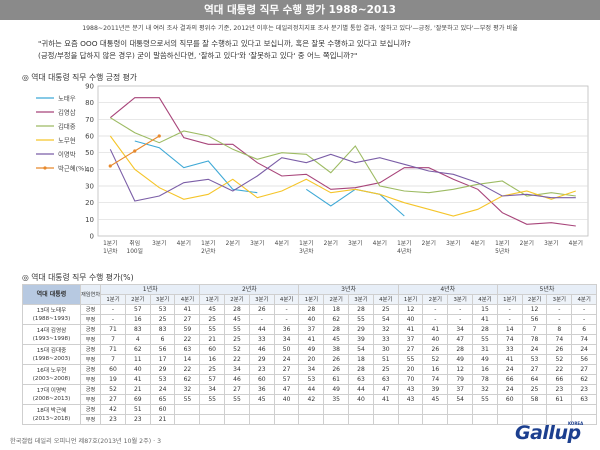 The image size is (600, 450). What do you see at coordinates (187, 379) in the screenshot?
I see `value-cell-negative: 62` at bounding box center [187, 379].